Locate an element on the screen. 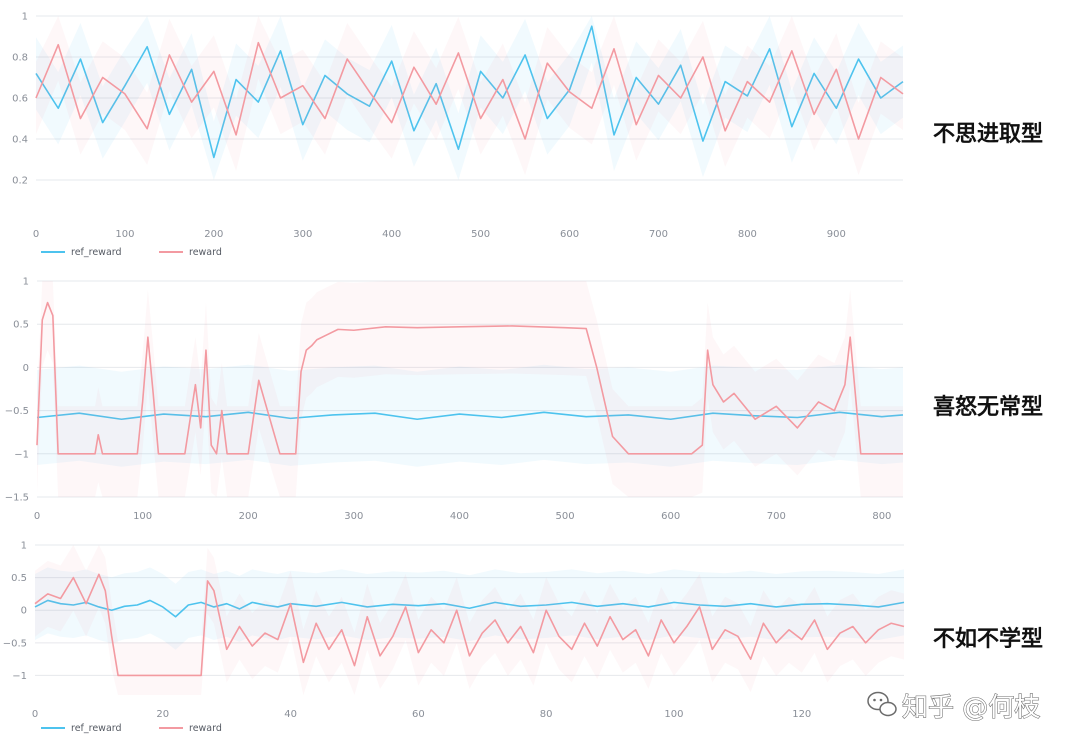 Image resolution: width=1080 pixels, height=749 pixels. y-tick-label: 0.2 is located at coordinates (20, 181).